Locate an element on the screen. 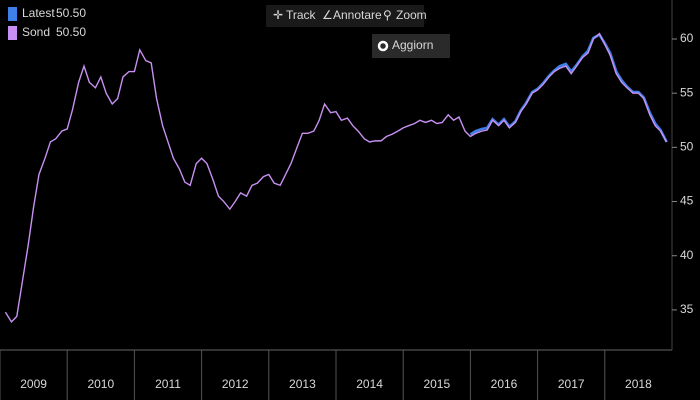 This screenshot has width=700, height=400. toolbar-item: Zoom is located at coordinates (411, 15).